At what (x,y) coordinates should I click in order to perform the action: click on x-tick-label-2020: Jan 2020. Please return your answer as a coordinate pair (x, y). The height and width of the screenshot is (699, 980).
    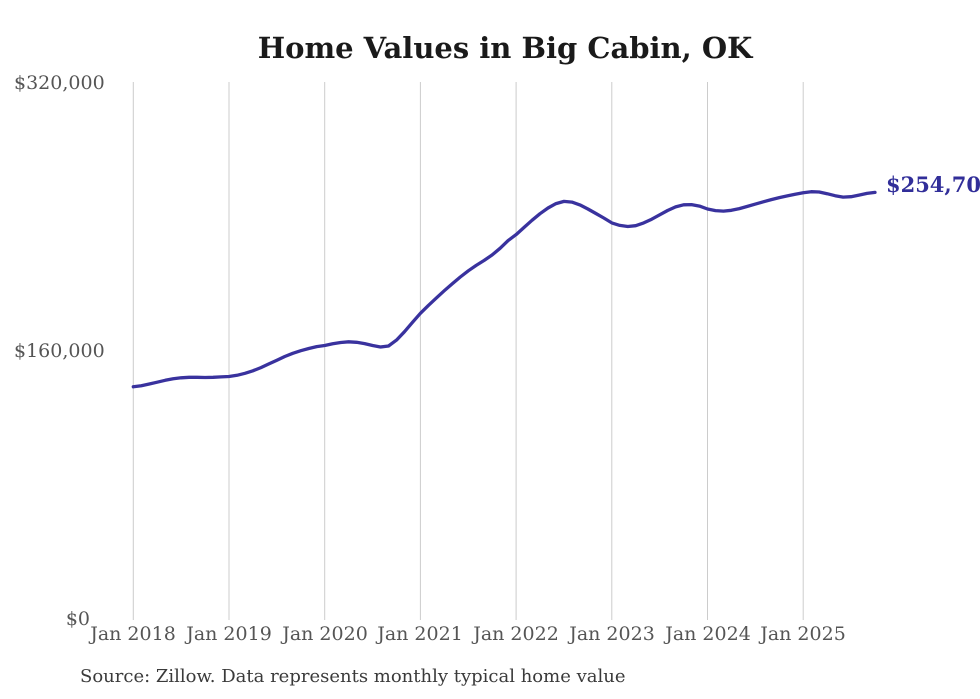
    Looking at the image, I should click on (325, 634).